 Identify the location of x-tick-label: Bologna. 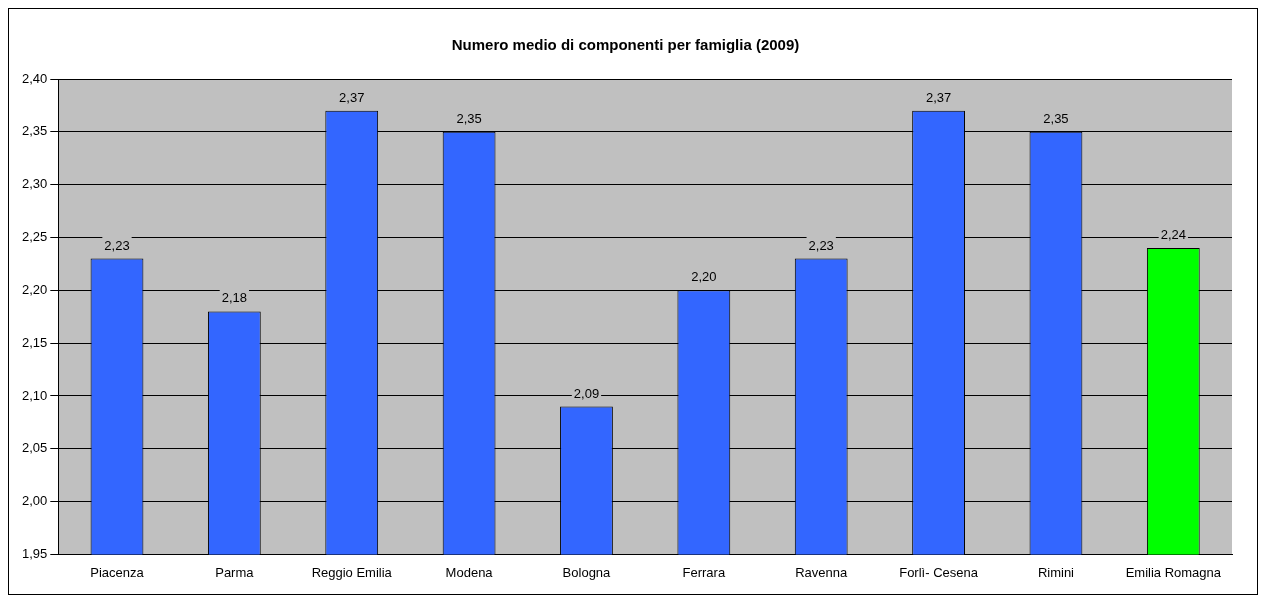
(587, 572).